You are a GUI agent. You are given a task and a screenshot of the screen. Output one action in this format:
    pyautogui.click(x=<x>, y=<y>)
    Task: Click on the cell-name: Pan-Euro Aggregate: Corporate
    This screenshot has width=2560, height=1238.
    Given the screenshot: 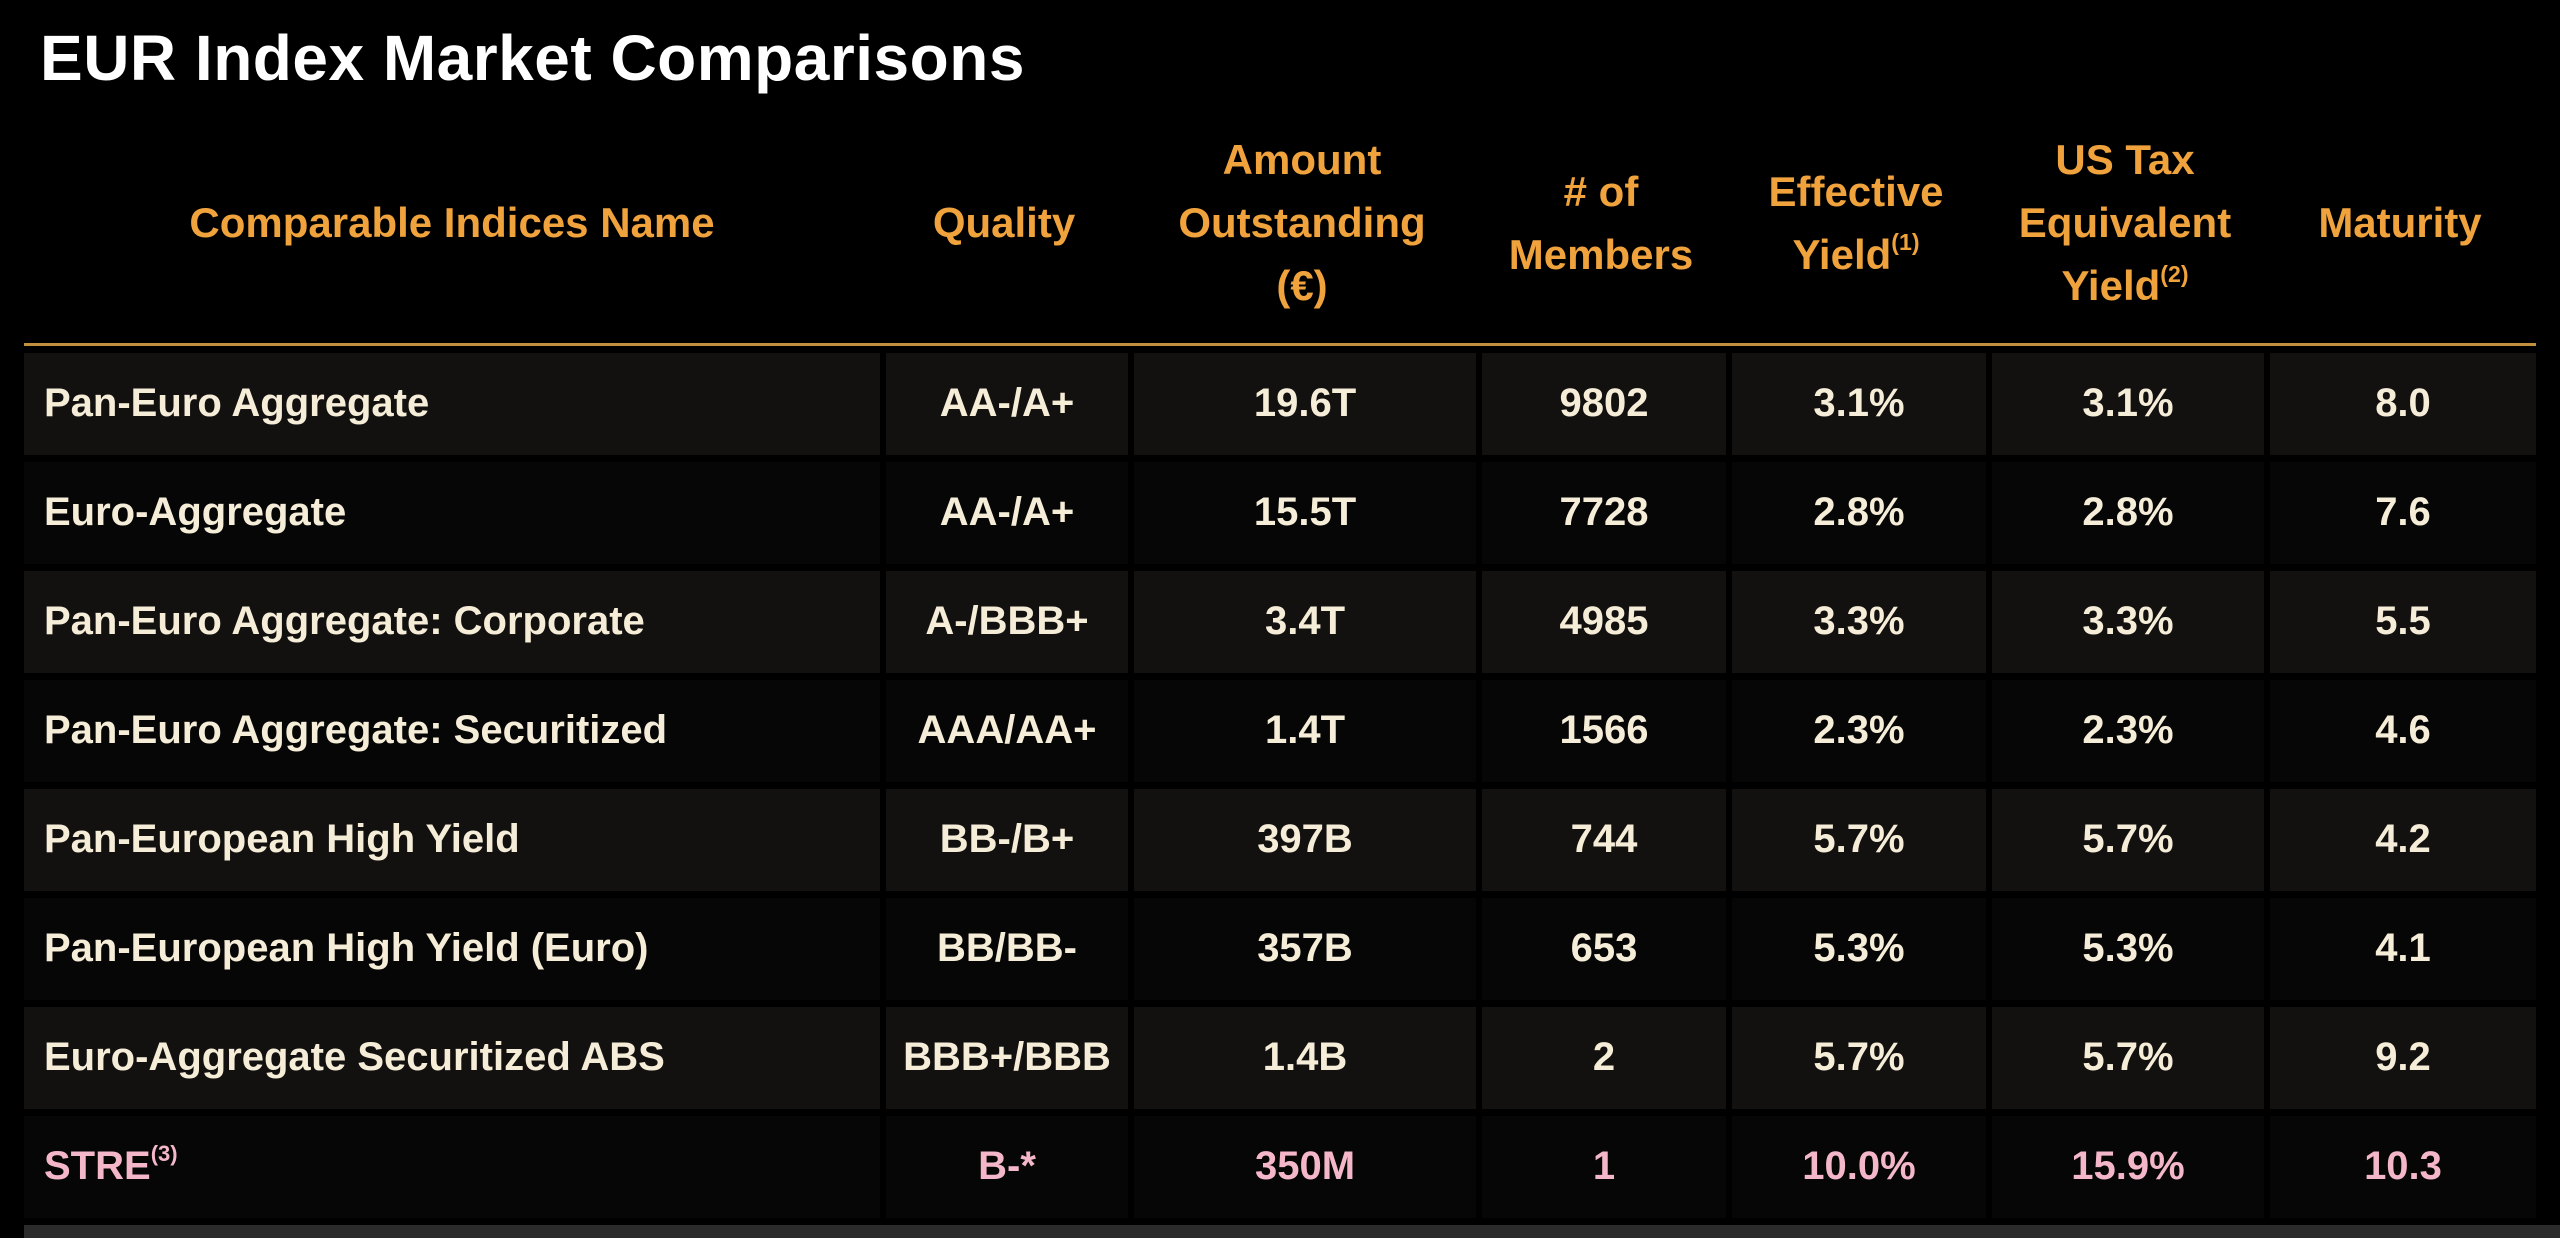 What is the action you would take?
    pyautogui.click(x=452, y=621)
    